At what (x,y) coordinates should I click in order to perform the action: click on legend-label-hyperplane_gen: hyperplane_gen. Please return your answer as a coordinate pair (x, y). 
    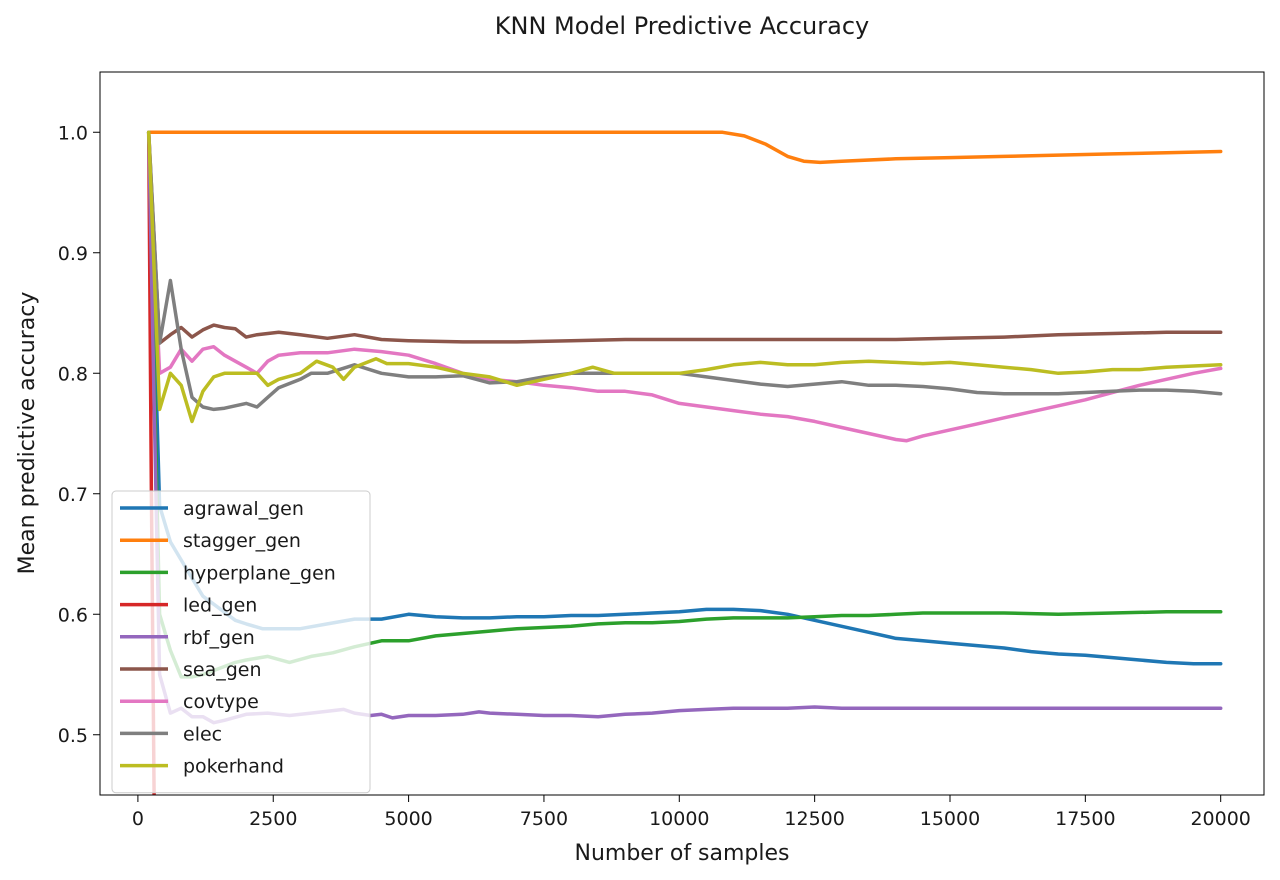
    Looking at the image, I should click on (259, 573).